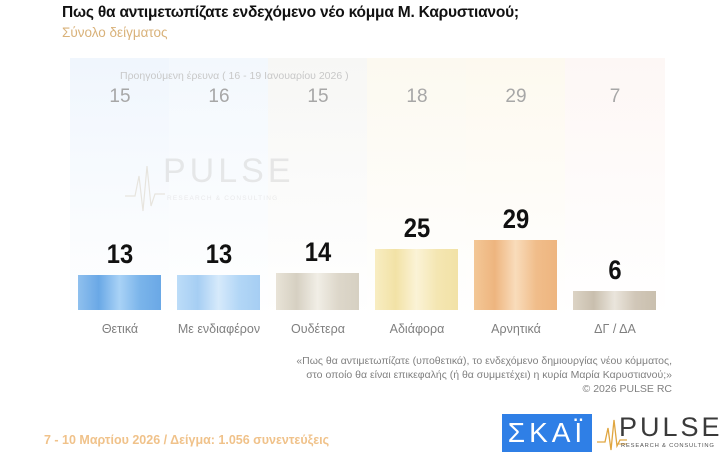 This screenshot has height=476, width=720. Describe the element at coordinates (318, 329) in the screenshot. I see `category-label: Ουδέτερα` at that location.